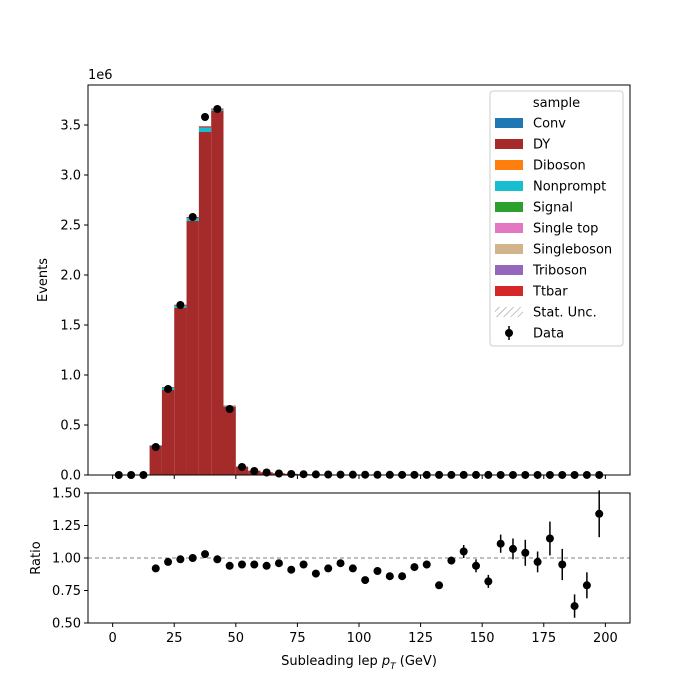 The image size is (700, 700). Describe the element at coordinates (565, 313) in the screenshot. I see `legend-label-stat-unc-: Stat. Unc.` at that location.